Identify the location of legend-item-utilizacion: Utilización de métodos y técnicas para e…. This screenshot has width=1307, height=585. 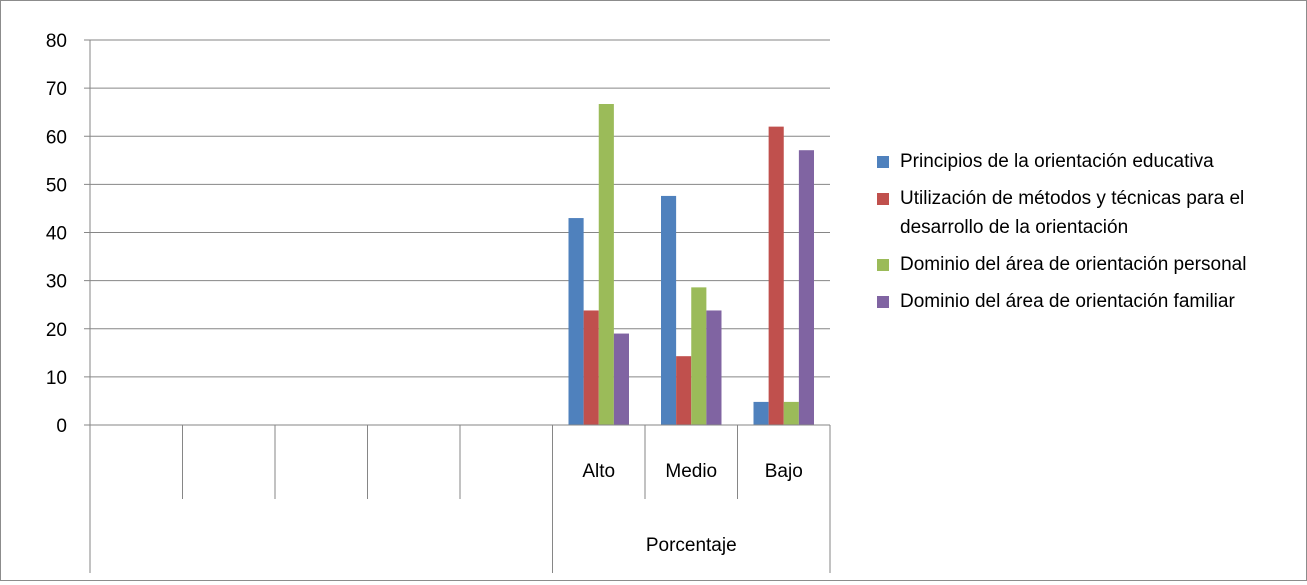
(1087, 213).